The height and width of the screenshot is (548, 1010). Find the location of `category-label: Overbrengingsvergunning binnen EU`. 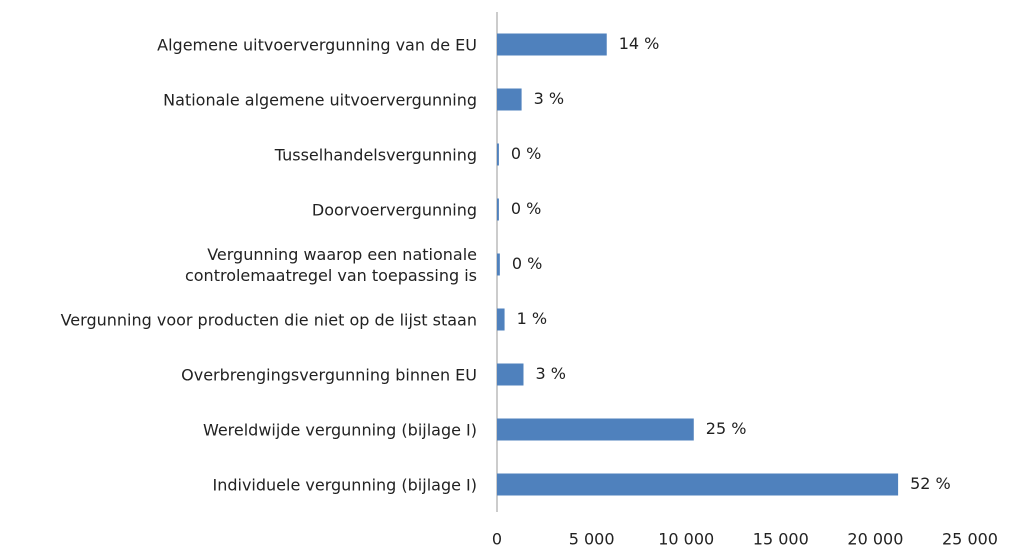

category-label: Overbrengingsvergunning binnen EU is located at coordinates (329, 374).